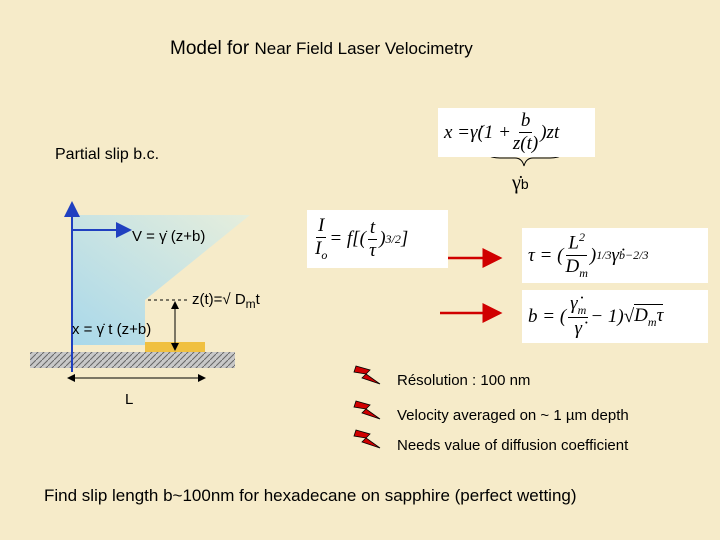 This screenshot has width=720, height=540. I want to click on substrate, so click(132, 360).